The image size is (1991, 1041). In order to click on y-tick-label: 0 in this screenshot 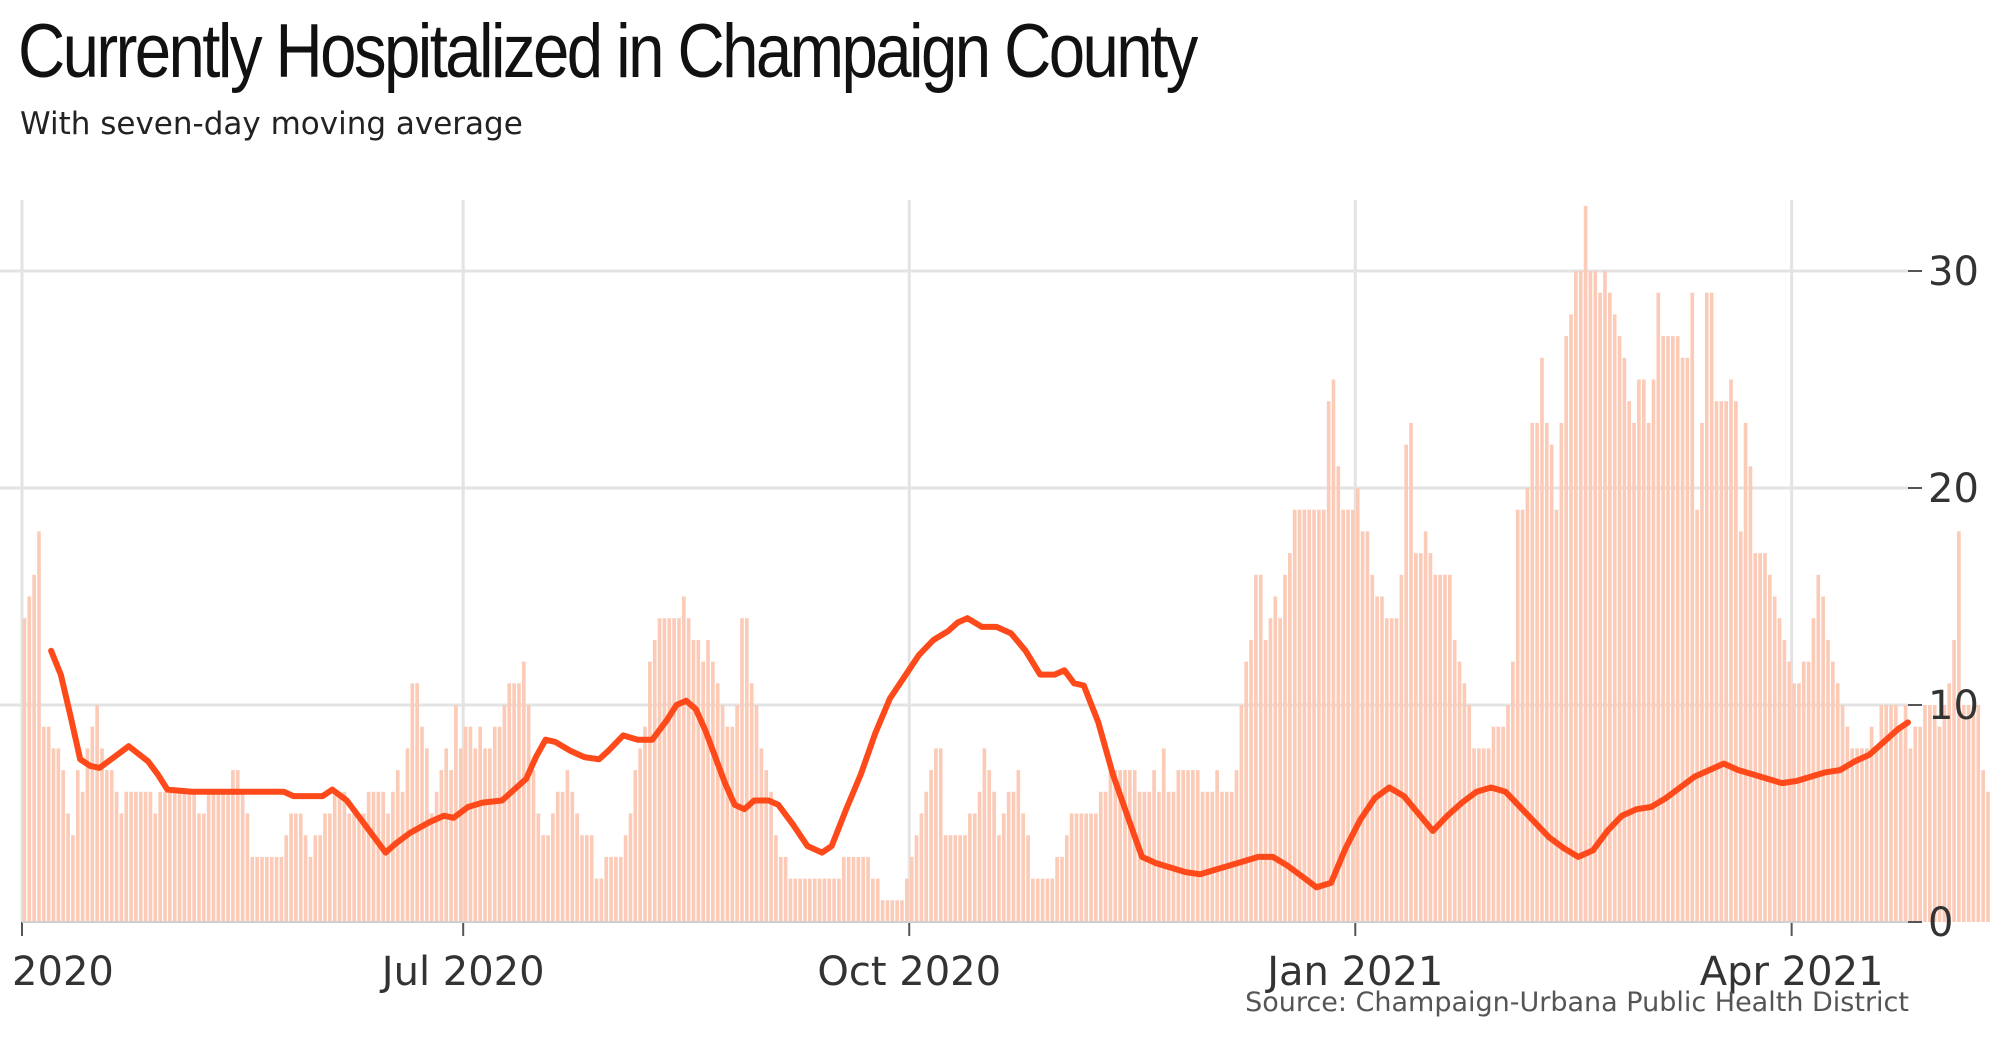, I will do `click(1940, 923)`.